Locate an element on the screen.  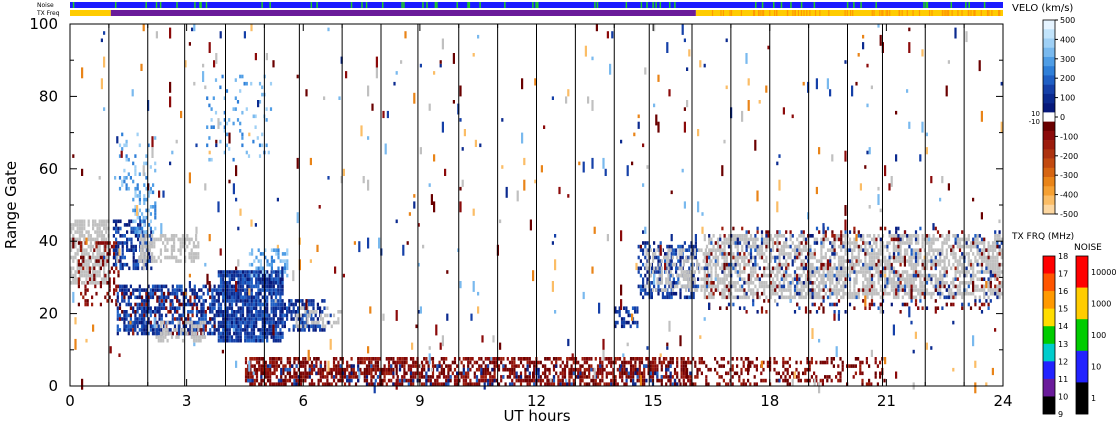
txfreq-strip-tick is located at coordinates (952, 13).